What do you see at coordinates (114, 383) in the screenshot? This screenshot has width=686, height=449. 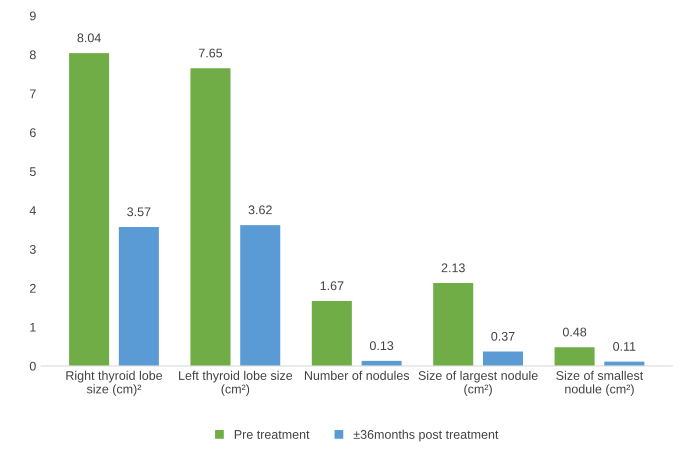 I see `x-tick-label: Right thyroid lobe size (cm)²` at bounding box center [114, 383].